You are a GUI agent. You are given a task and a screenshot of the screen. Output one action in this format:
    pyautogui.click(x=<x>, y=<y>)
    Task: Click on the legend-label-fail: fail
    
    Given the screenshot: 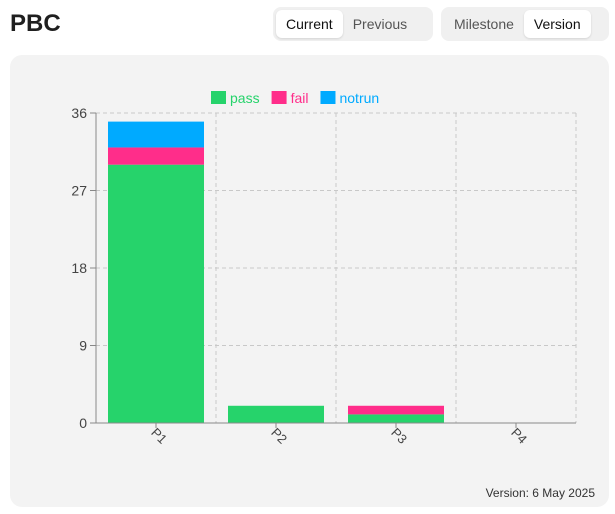 What is the action you would take?
    pyautogui.click(x=300, y=98)
    